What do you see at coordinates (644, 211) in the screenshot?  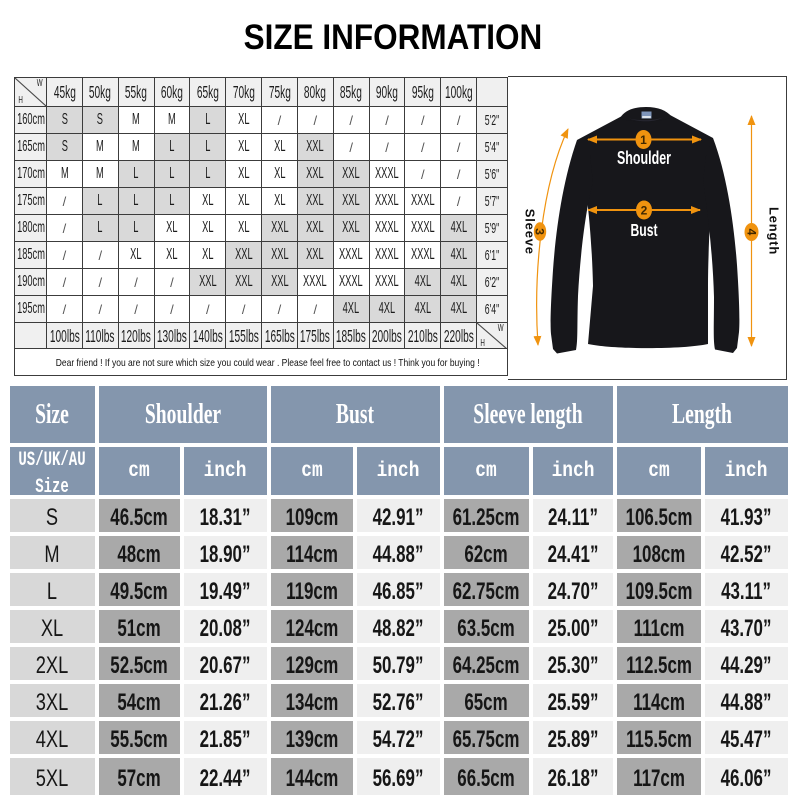 I see `svg-text: 2` at bounding box center [644, 211].